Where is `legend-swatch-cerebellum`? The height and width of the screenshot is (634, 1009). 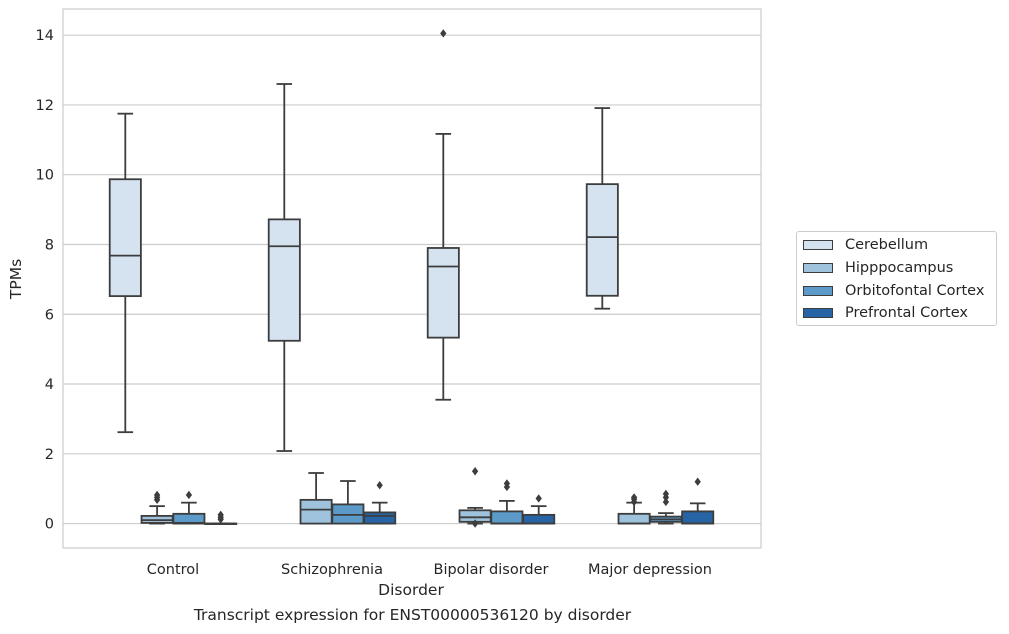
legend-swatch-cerebellum is located at coordinates (818, 245).